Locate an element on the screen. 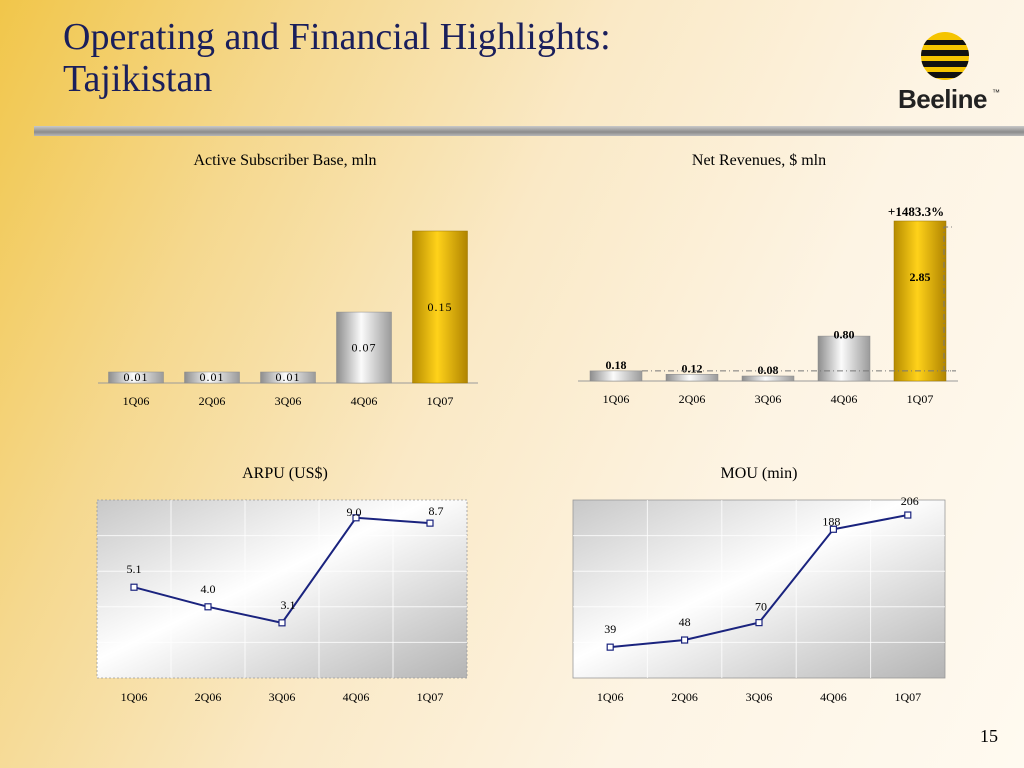  growth-bracket is located at coordinates (799, 299).